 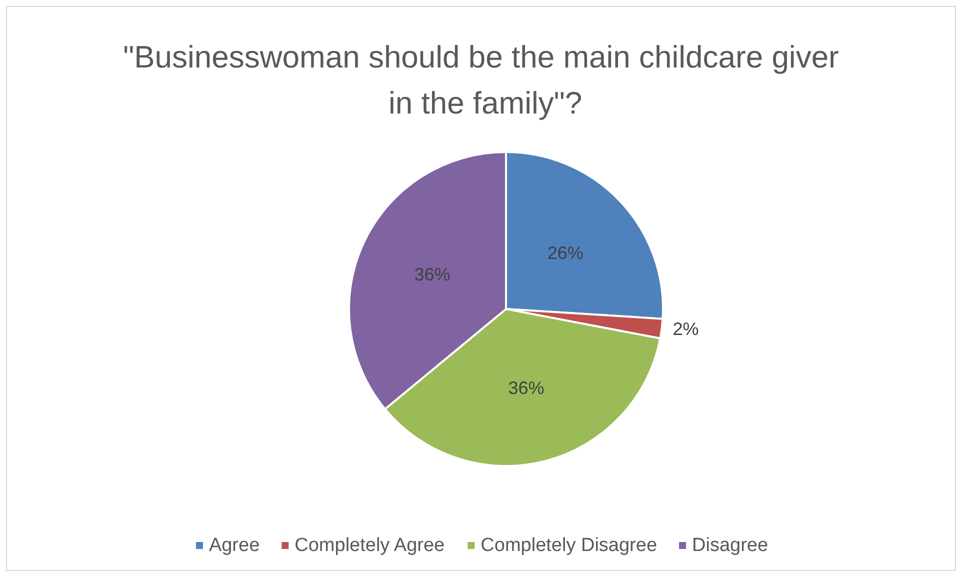 I want to click on legend-label: Completely Agree, so click(x=369, y=545).